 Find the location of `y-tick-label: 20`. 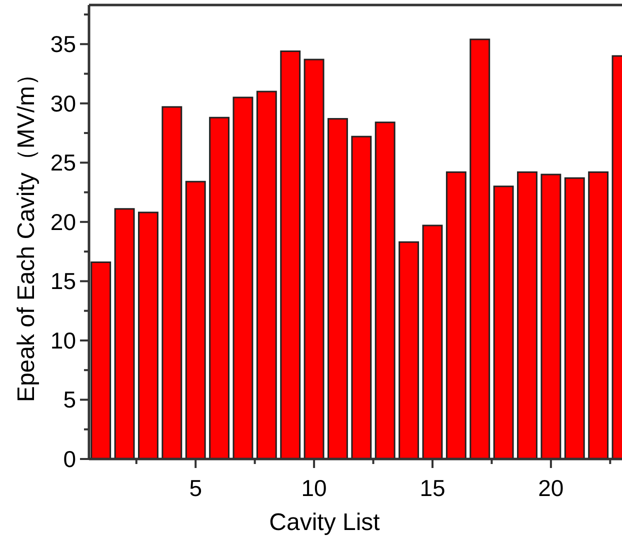

y-tick-label: 20 is located at coordinates (63, 221).